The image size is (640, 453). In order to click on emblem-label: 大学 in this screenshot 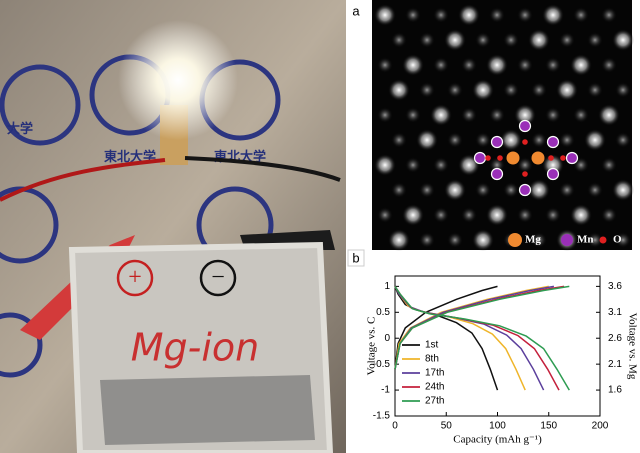, I will do `click(20, 128)`.